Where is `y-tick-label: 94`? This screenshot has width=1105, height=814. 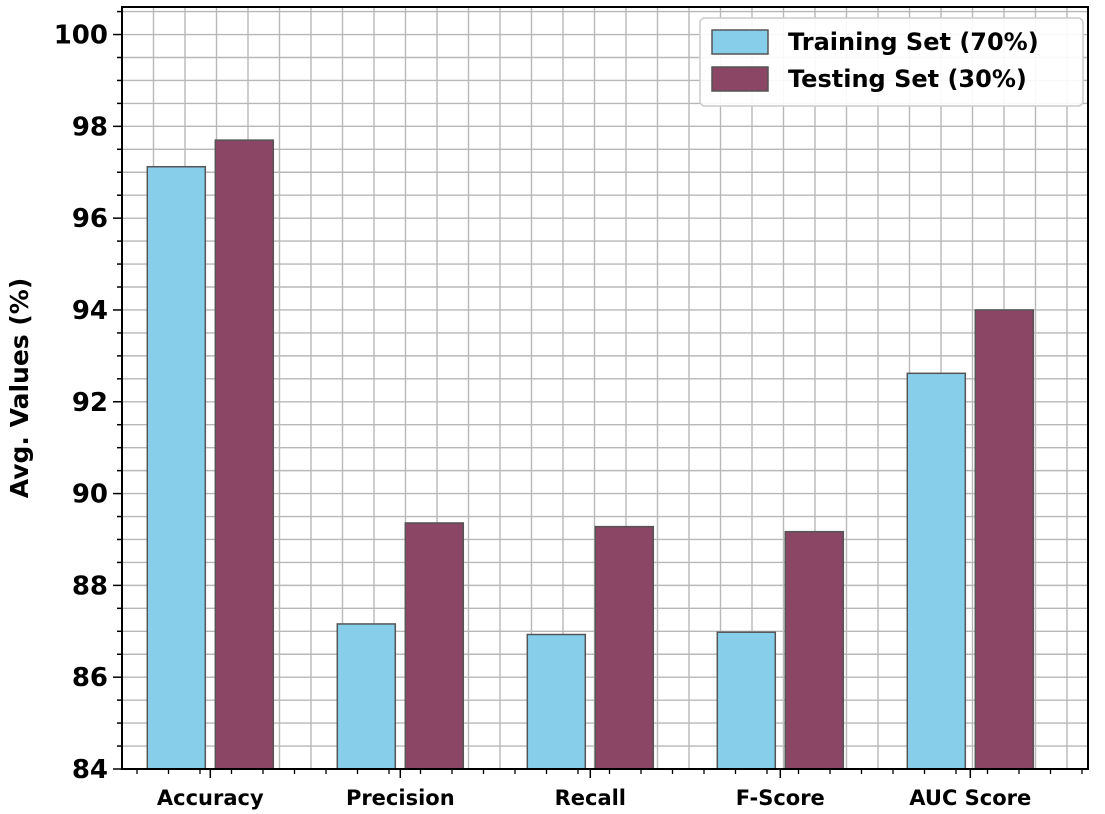 y-tick-label: 94 is located at coordinates (90, 311).